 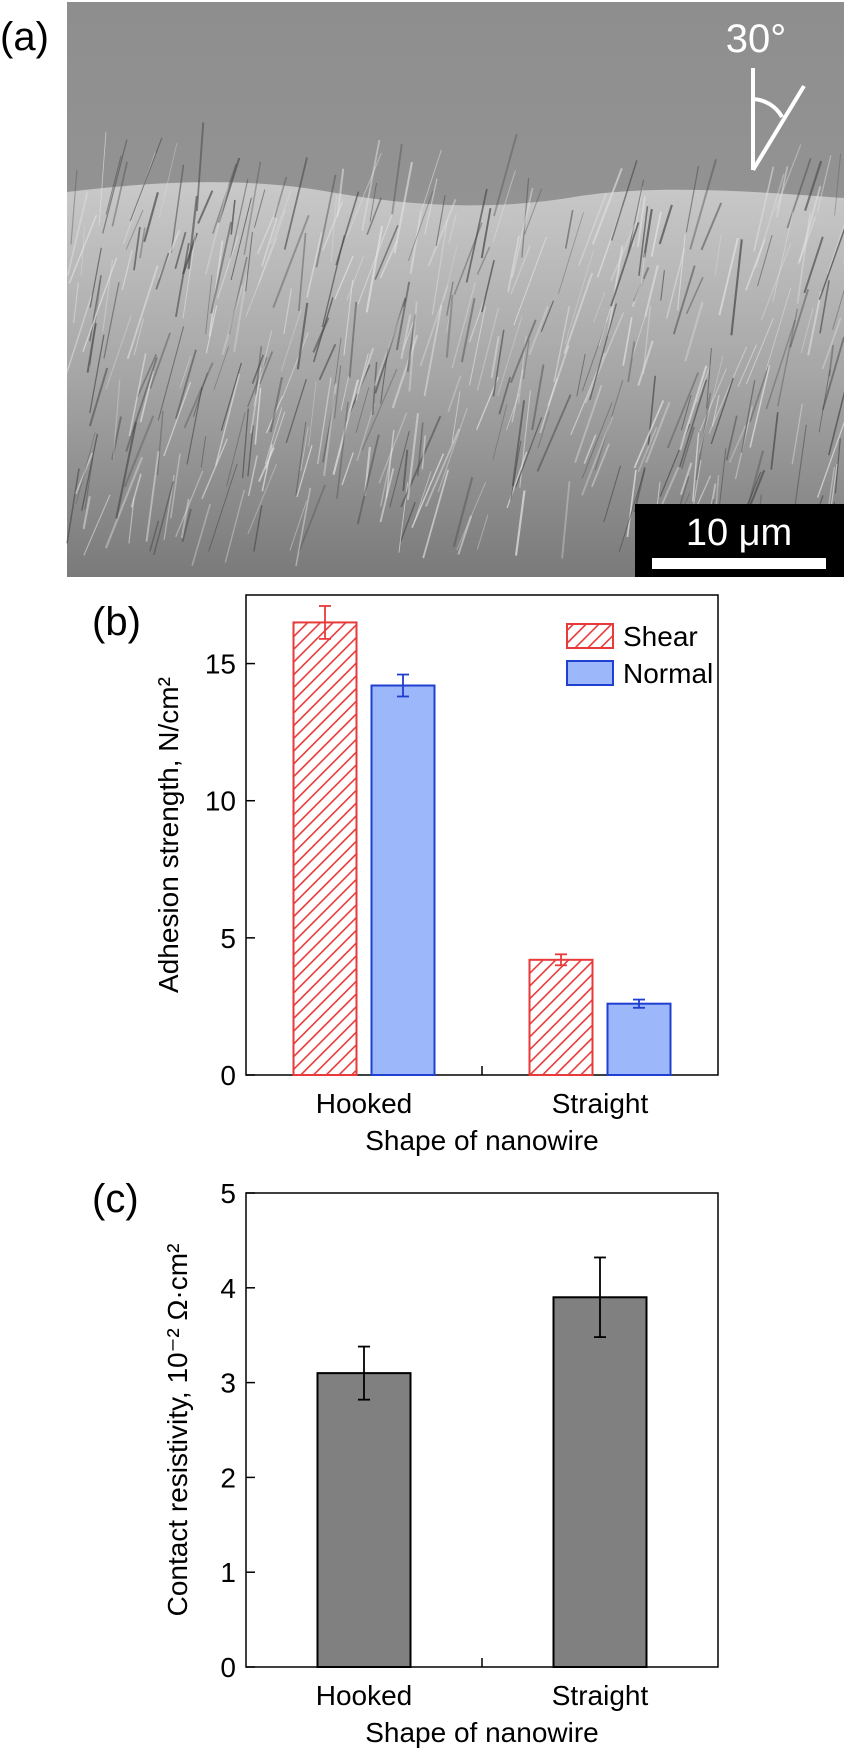 What do you see at coordinates (600, 1482) in the screenshot?
I see `bar-contact-resistivity-straight` at bounding box center [600, 1482].